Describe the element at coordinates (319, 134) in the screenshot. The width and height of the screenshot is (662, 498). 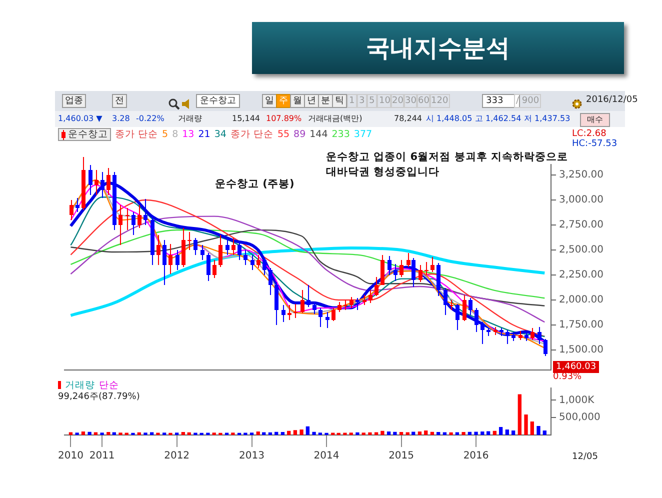
I see `text: 144` at that location.